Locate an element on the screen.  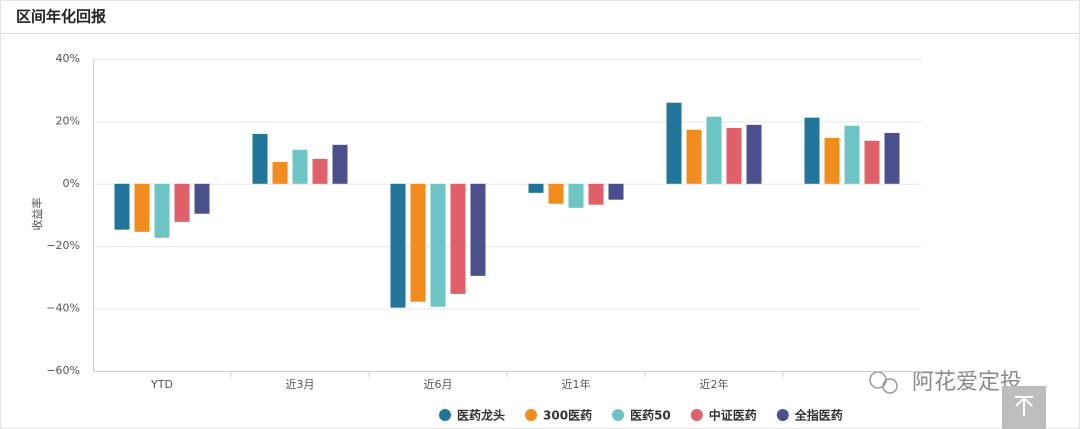
x-tick-label: 近1年 is located at coordinates (576, 384).